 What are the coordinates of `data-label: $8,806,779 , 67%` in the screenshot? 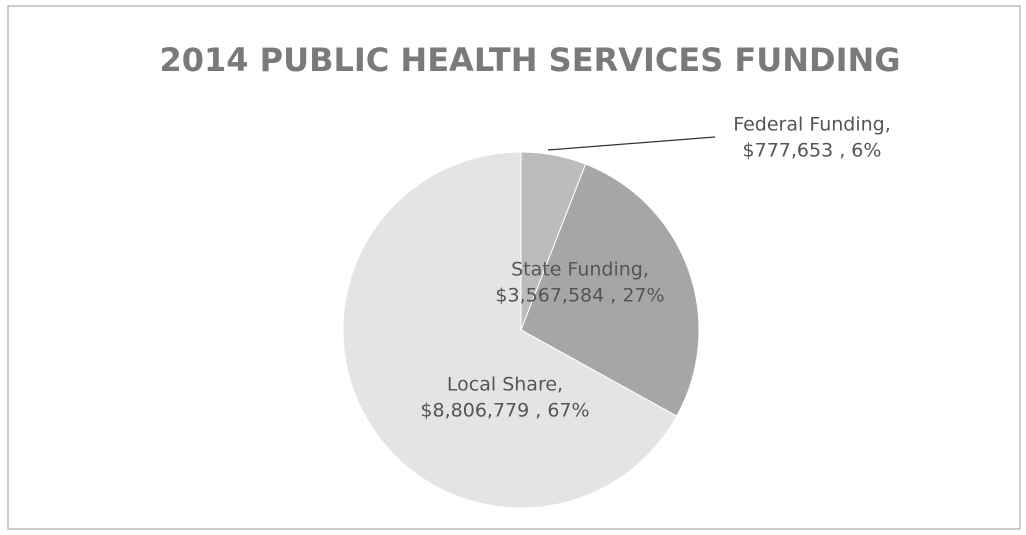 It's located at (504, 411).